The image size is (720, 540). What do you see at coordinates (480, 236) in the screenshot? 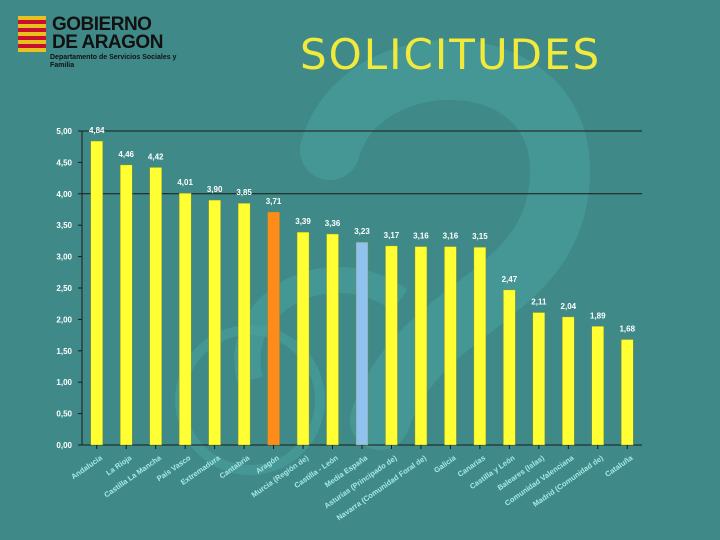
I see `data-label: 3,15` at bounding box center [480, 236].